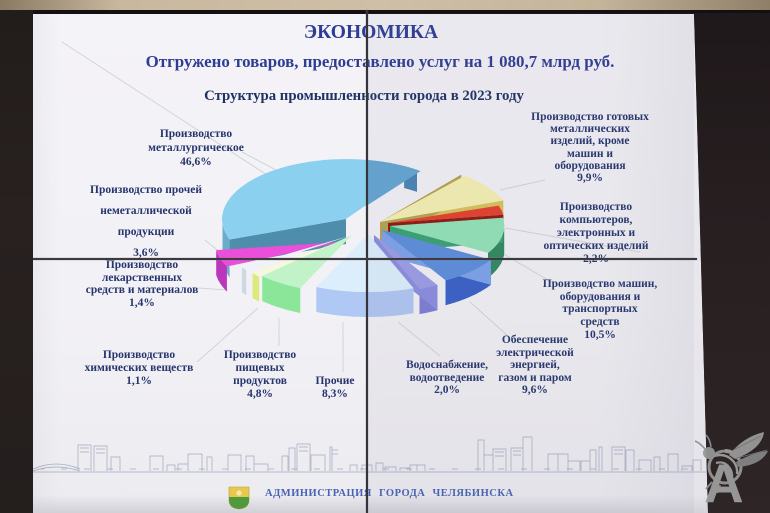 This screenshot has width=770, height=513. What do you see at coordinates (724, 482) in the screenshot?
I see `svg-text: A` at bounding box center [724, 482].